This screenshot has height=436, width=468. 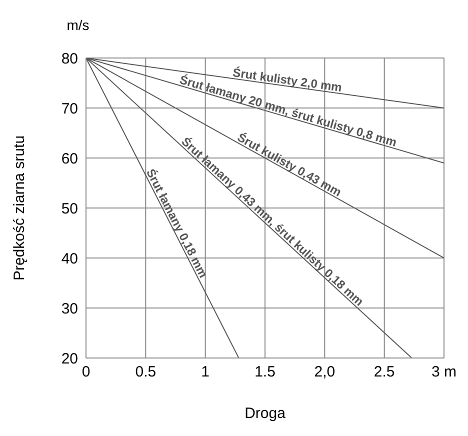 What do you see at coordinates (69, 259) in the screenshot?
I see `y-tick-label: 40` at bounding box center [69, 259].